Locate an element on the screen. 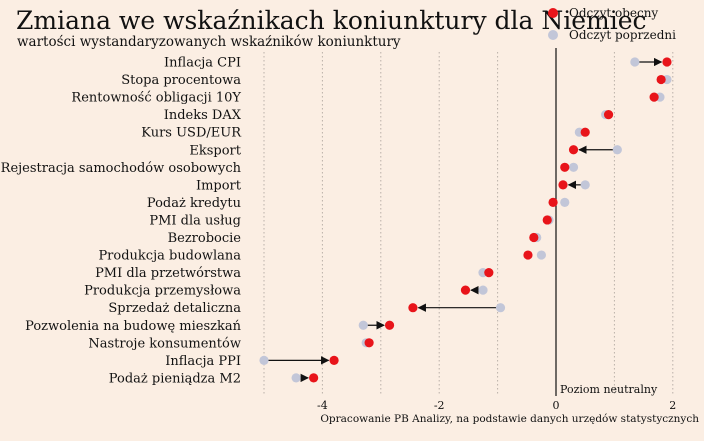 The image size is (704, 441). category-label: Inflacja CPI is located at coordinates (202, 63).